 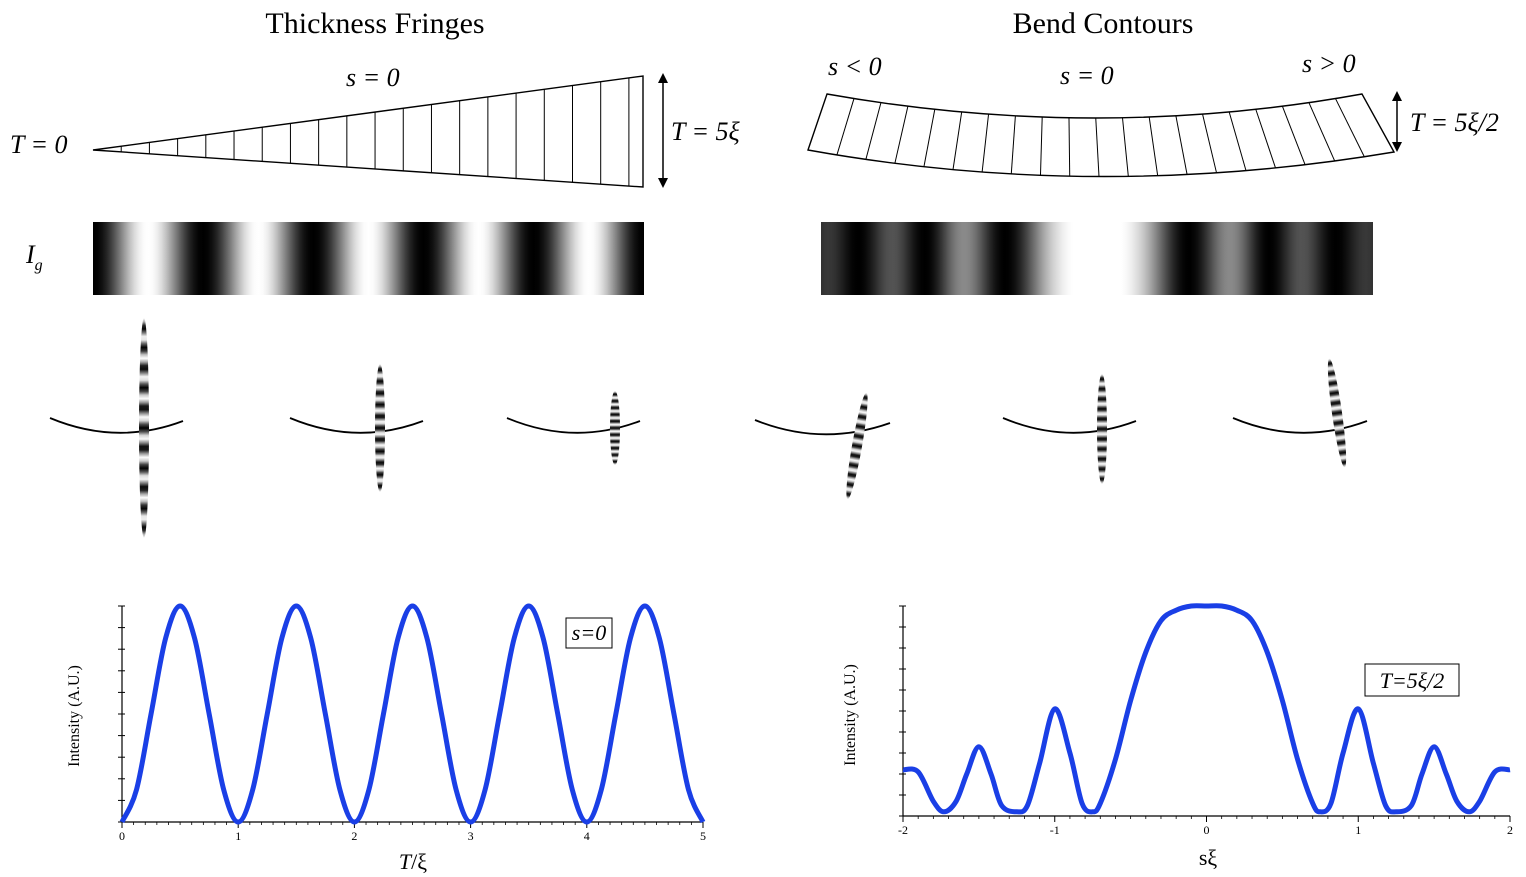 I want to click on wedge-s-label: s = 0, so click(x=373, y=77).